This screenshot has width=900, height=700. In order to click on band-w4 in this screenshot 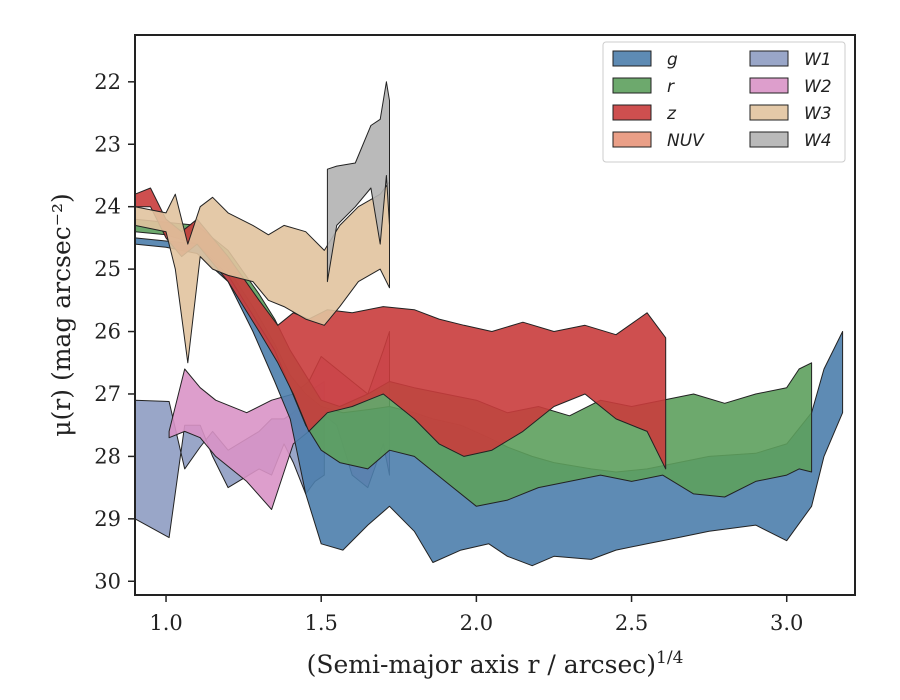, I will do `click(358, 182)`.